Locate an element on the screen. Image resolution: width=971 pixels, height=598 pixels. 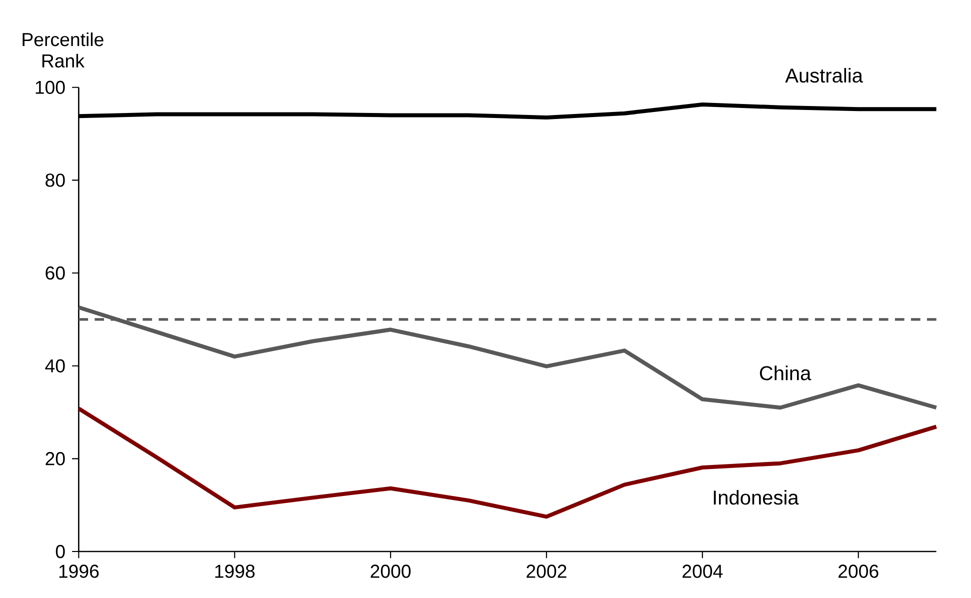
y-tick-label: 20 is located at coordinates (55, 459).